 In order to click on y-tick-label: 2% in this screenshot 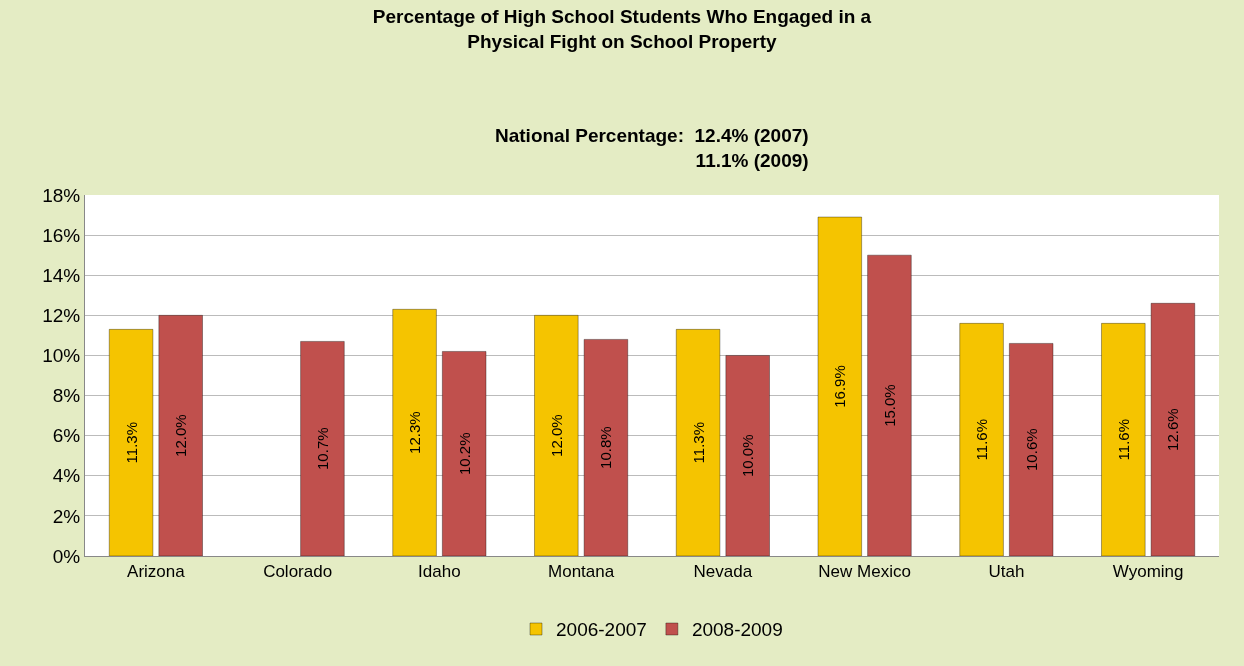, I will do `click(66, 516)`.